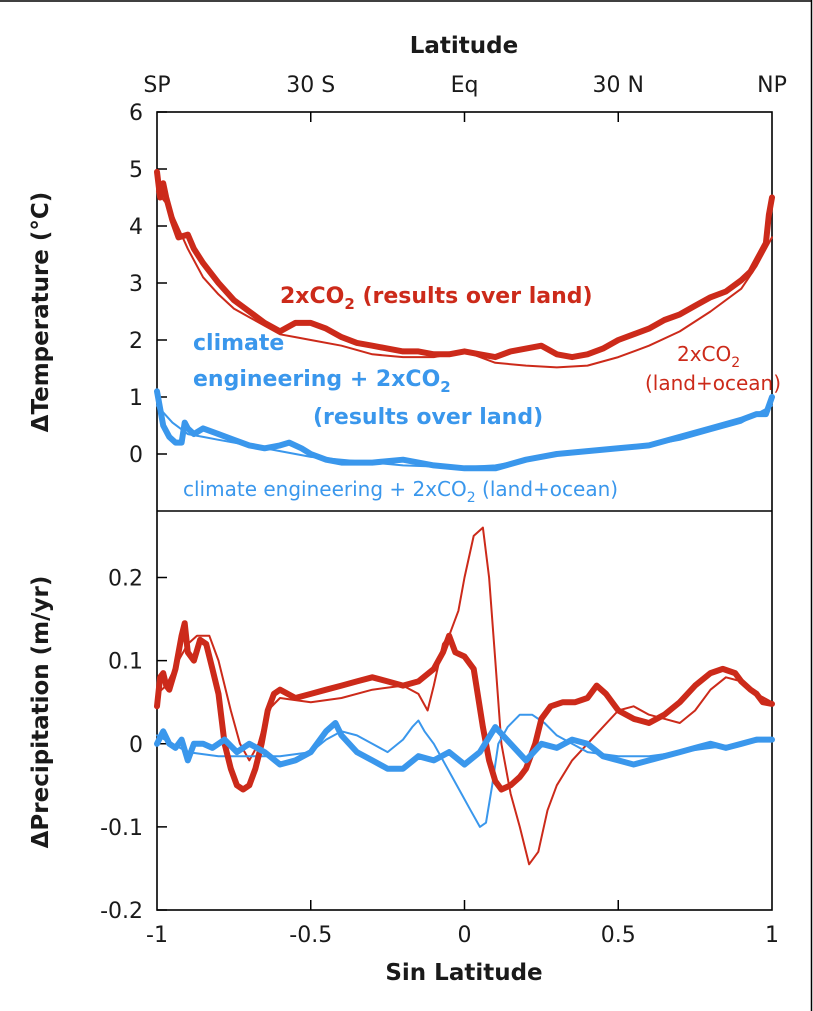 Image resolution: width=813 pixels, height=1011 pixels. I want to click on annotation-blue-thick-2: engineering + 2xCO2, so click(322, 381).